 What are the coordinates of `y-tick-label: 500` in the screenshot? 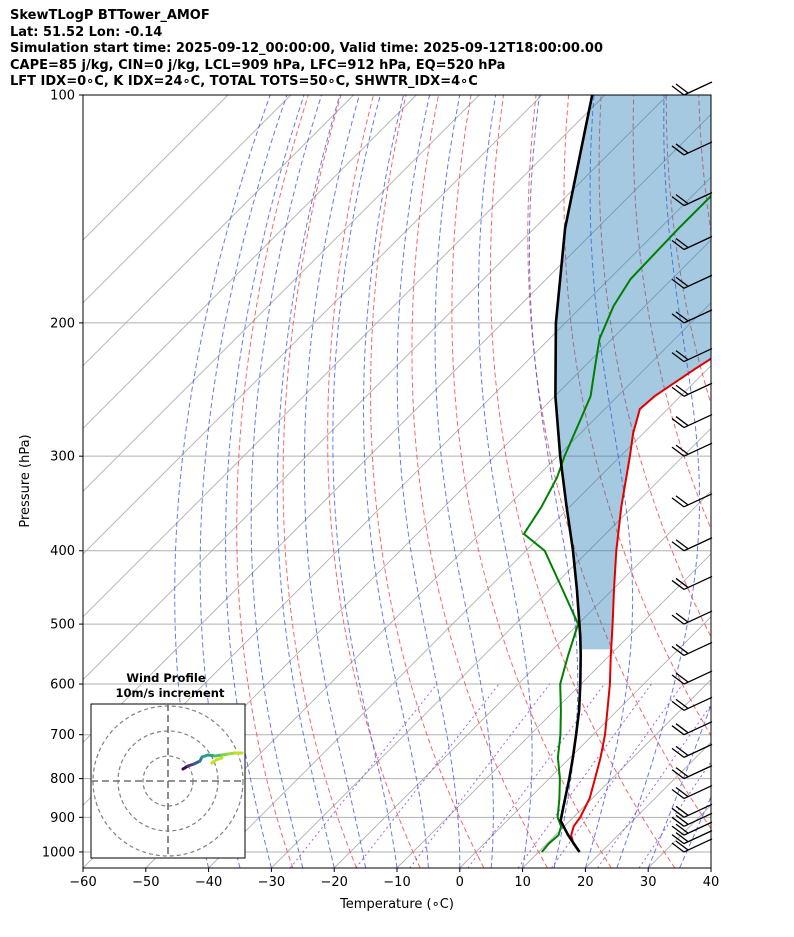 It's located at (62, 625).